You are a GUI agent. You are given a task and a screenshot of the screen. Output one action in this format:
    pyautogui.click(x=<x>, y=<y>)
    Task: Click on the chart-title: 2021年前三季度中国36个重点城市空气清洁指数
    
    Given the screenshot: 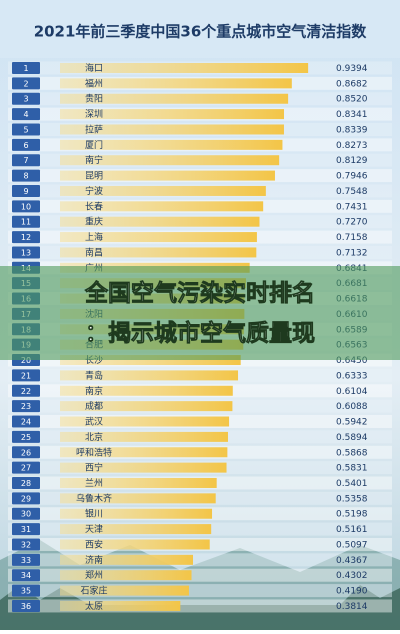 What is the action you would take?
    pyautogui.click(x=201, y=32)
    